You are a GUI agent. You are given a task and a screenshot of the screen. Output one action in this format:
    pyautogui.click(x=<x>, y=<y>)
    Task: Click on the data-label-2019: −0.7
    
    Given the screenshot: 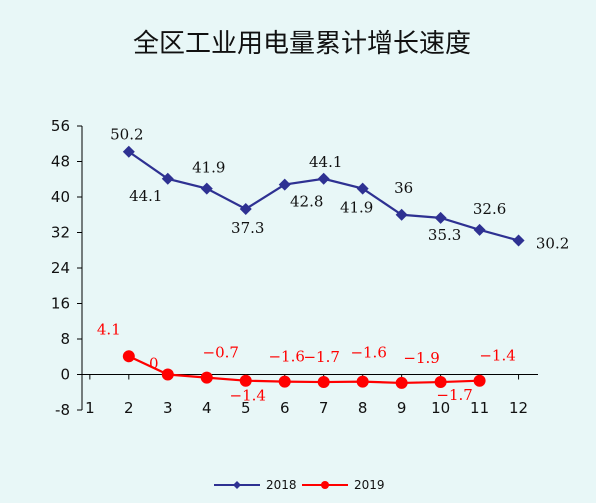 What is the action you would take?
    pyautogui.click(x=221, y=353)
    